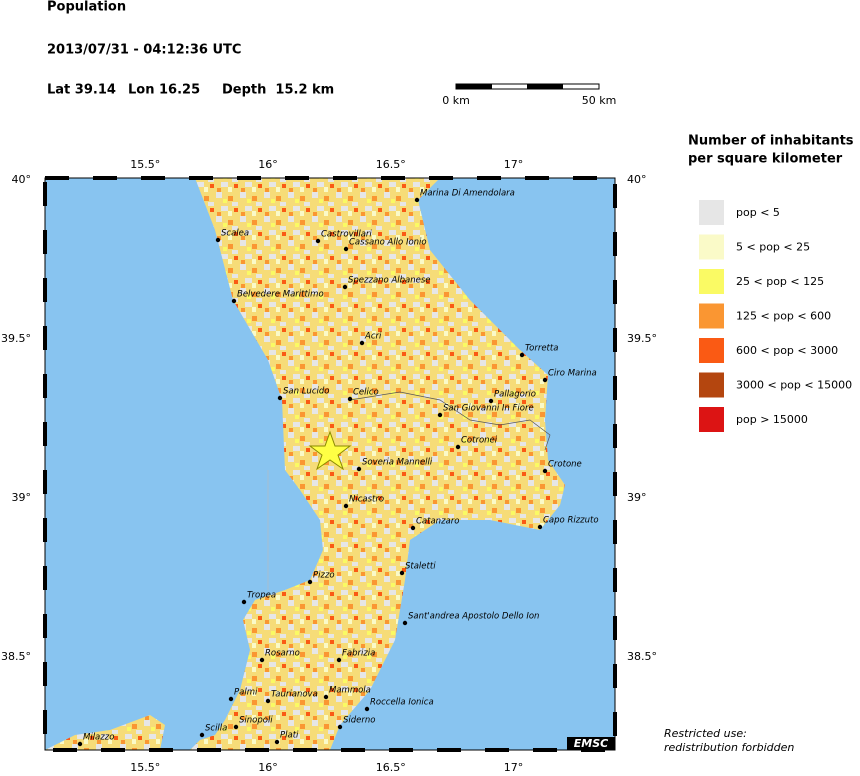 The height and width of the screenshot is (776, 860). What do you see at coordinates (294, 695) in the screenshot?
I see `city-label: Taurianova` at bounding box center [294, 695].